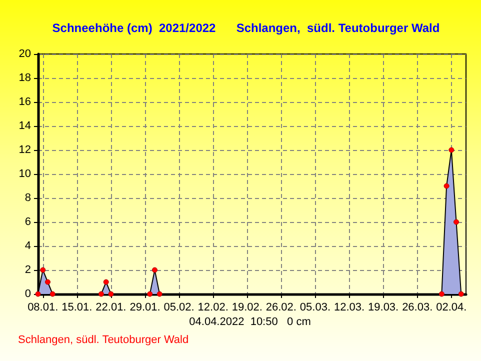 Image resolution: width=481 pixels, height=361 pixels. What do you see at coordinates (24, 54) in the screenshot?
I see `y-tick-label: 20` at bounding box center [24, 54].